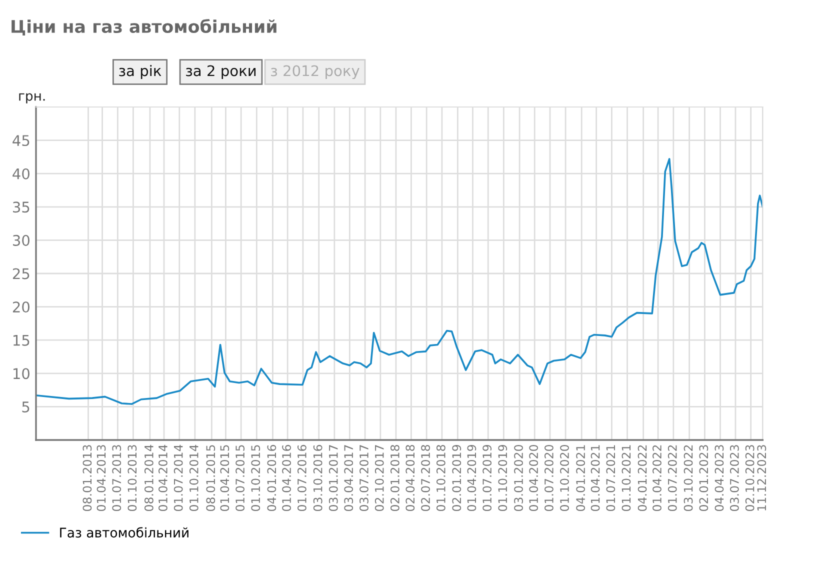  Describe the element at coordinates (255, 478) in the screenshot. I see `x-tick-label: 01.10.2015` at that location.